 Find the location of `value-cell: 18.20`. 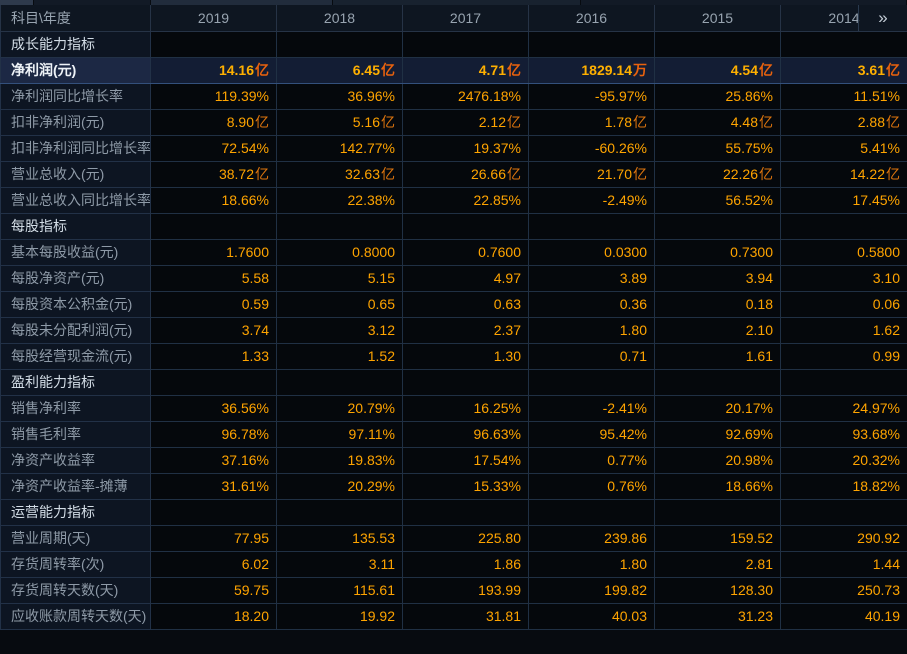

value-cell: 18.20 is located at coordinates (213, 616).